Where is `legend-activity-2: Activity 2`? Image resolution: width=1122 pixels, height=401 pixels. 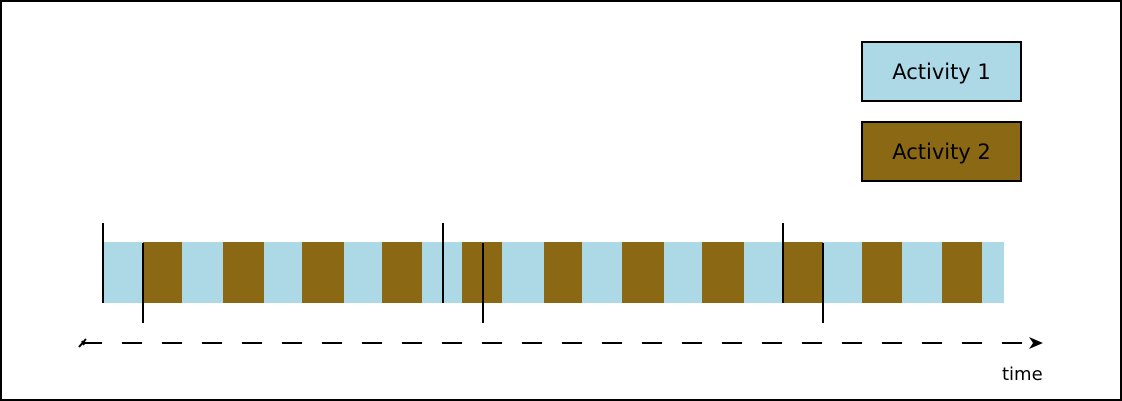
legend-activity-2: Activity 2 is located at coordinates (941, 151).